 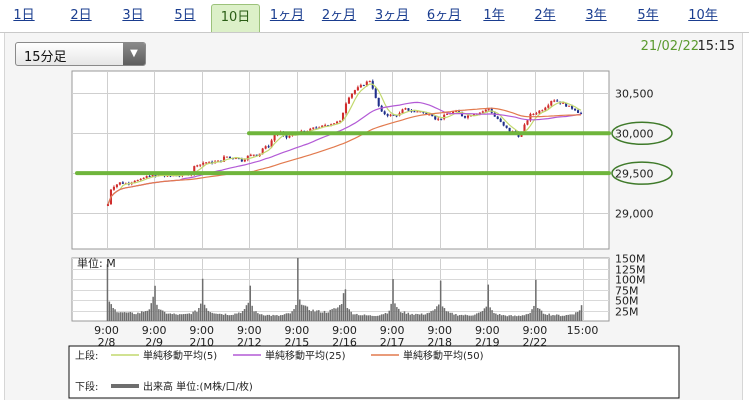 I want to click on tab-3-day: 3日, so click(x=133, y=15).